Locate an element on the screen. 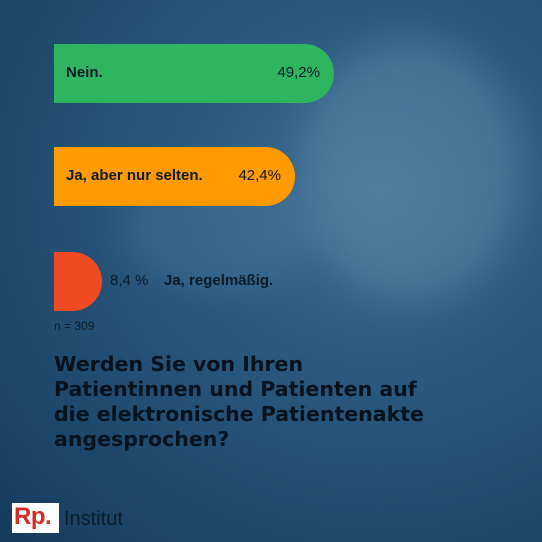 This screenshot has width=542, height=542. bar-category-label: Nein. is located at coordinates (84, 72).